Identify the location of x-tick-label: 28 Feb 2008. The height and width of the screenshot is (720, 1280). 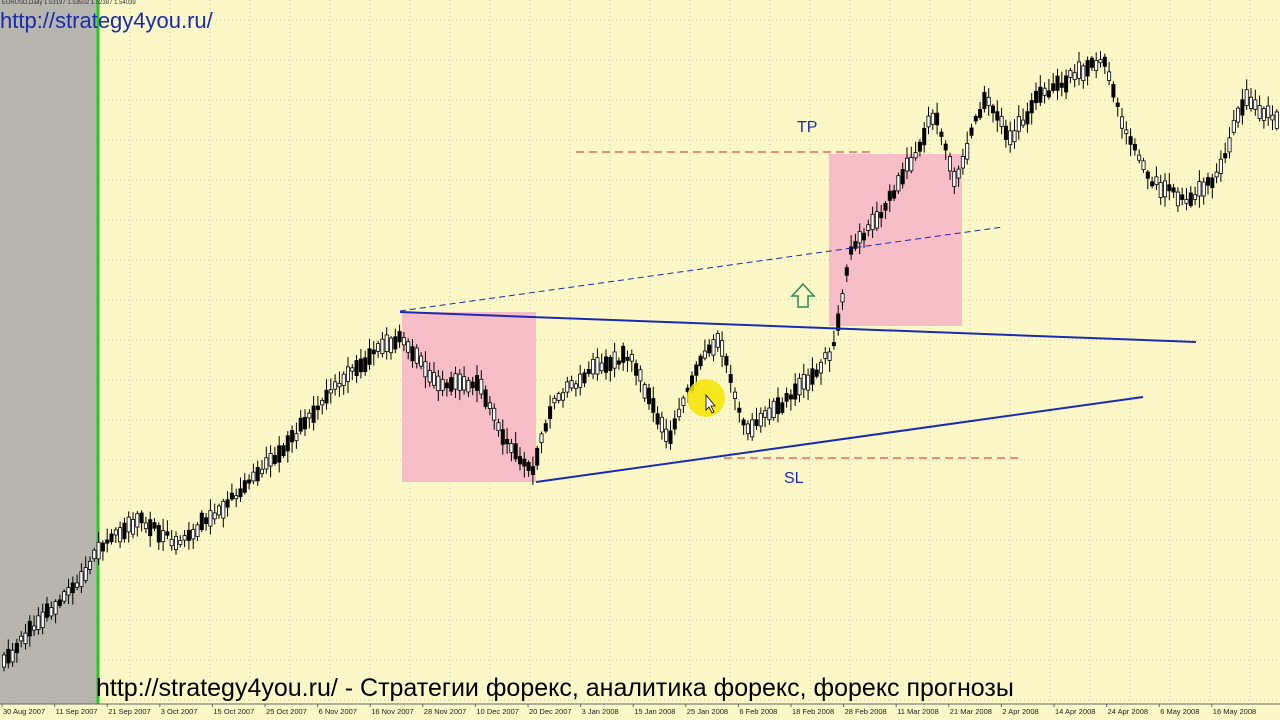
(866, 711).